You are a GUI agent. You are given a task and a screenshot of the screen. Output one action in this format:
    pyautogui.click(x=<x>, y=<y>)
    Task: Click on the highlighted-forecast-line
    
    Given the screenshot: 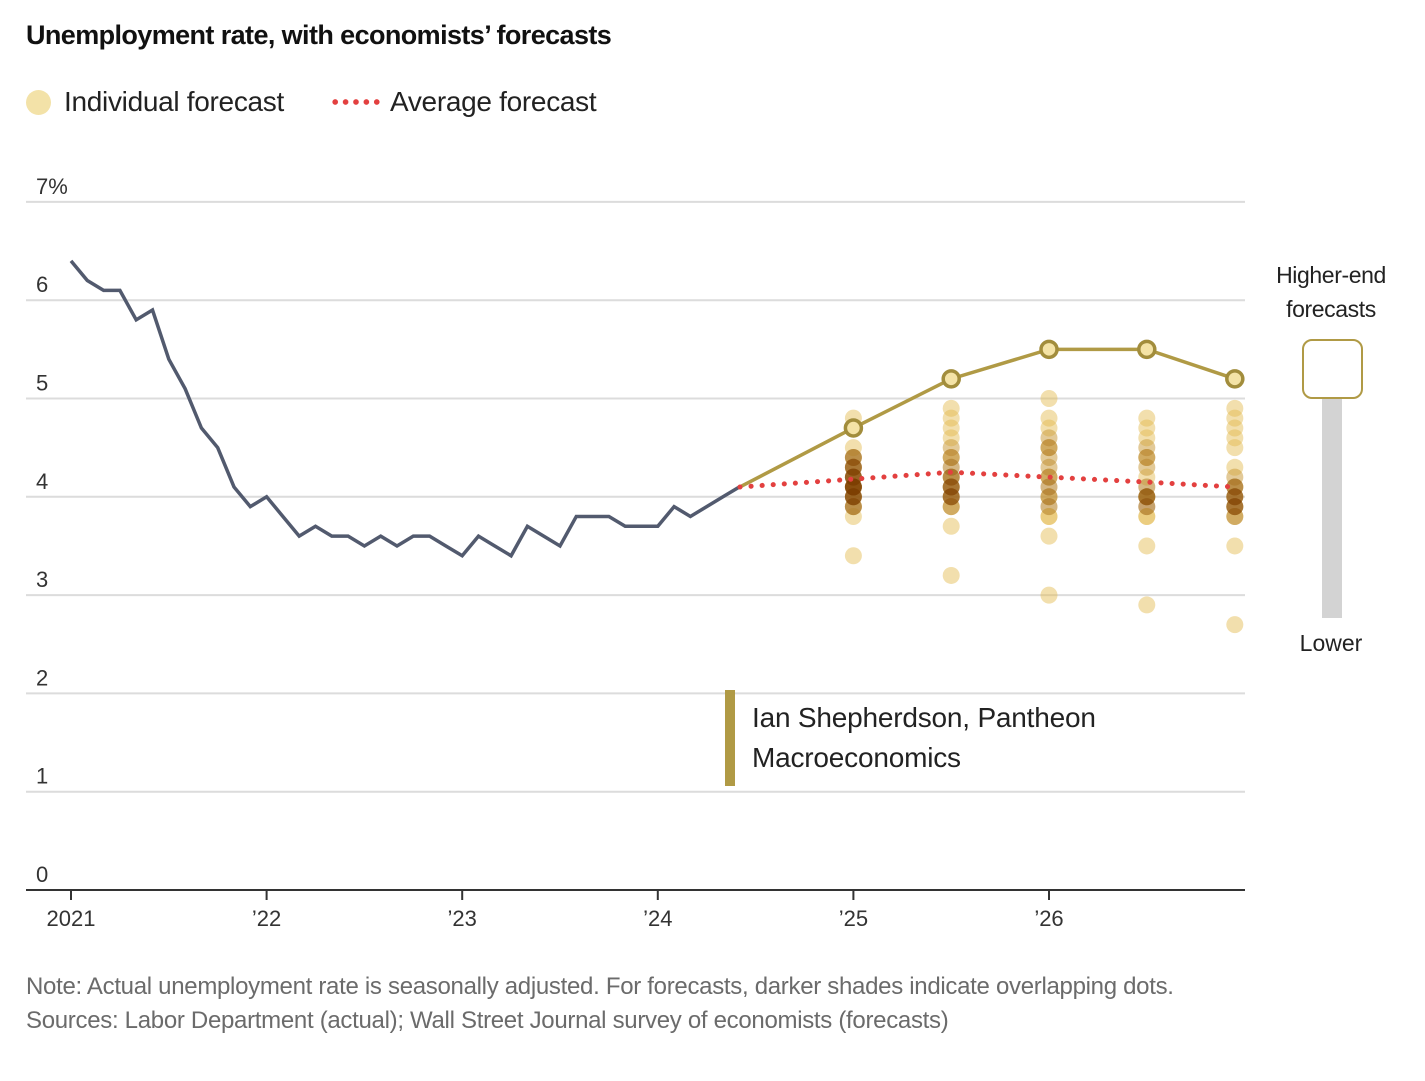 What is the action you would take?
    pyautogui.click(x=987, y=418)
    